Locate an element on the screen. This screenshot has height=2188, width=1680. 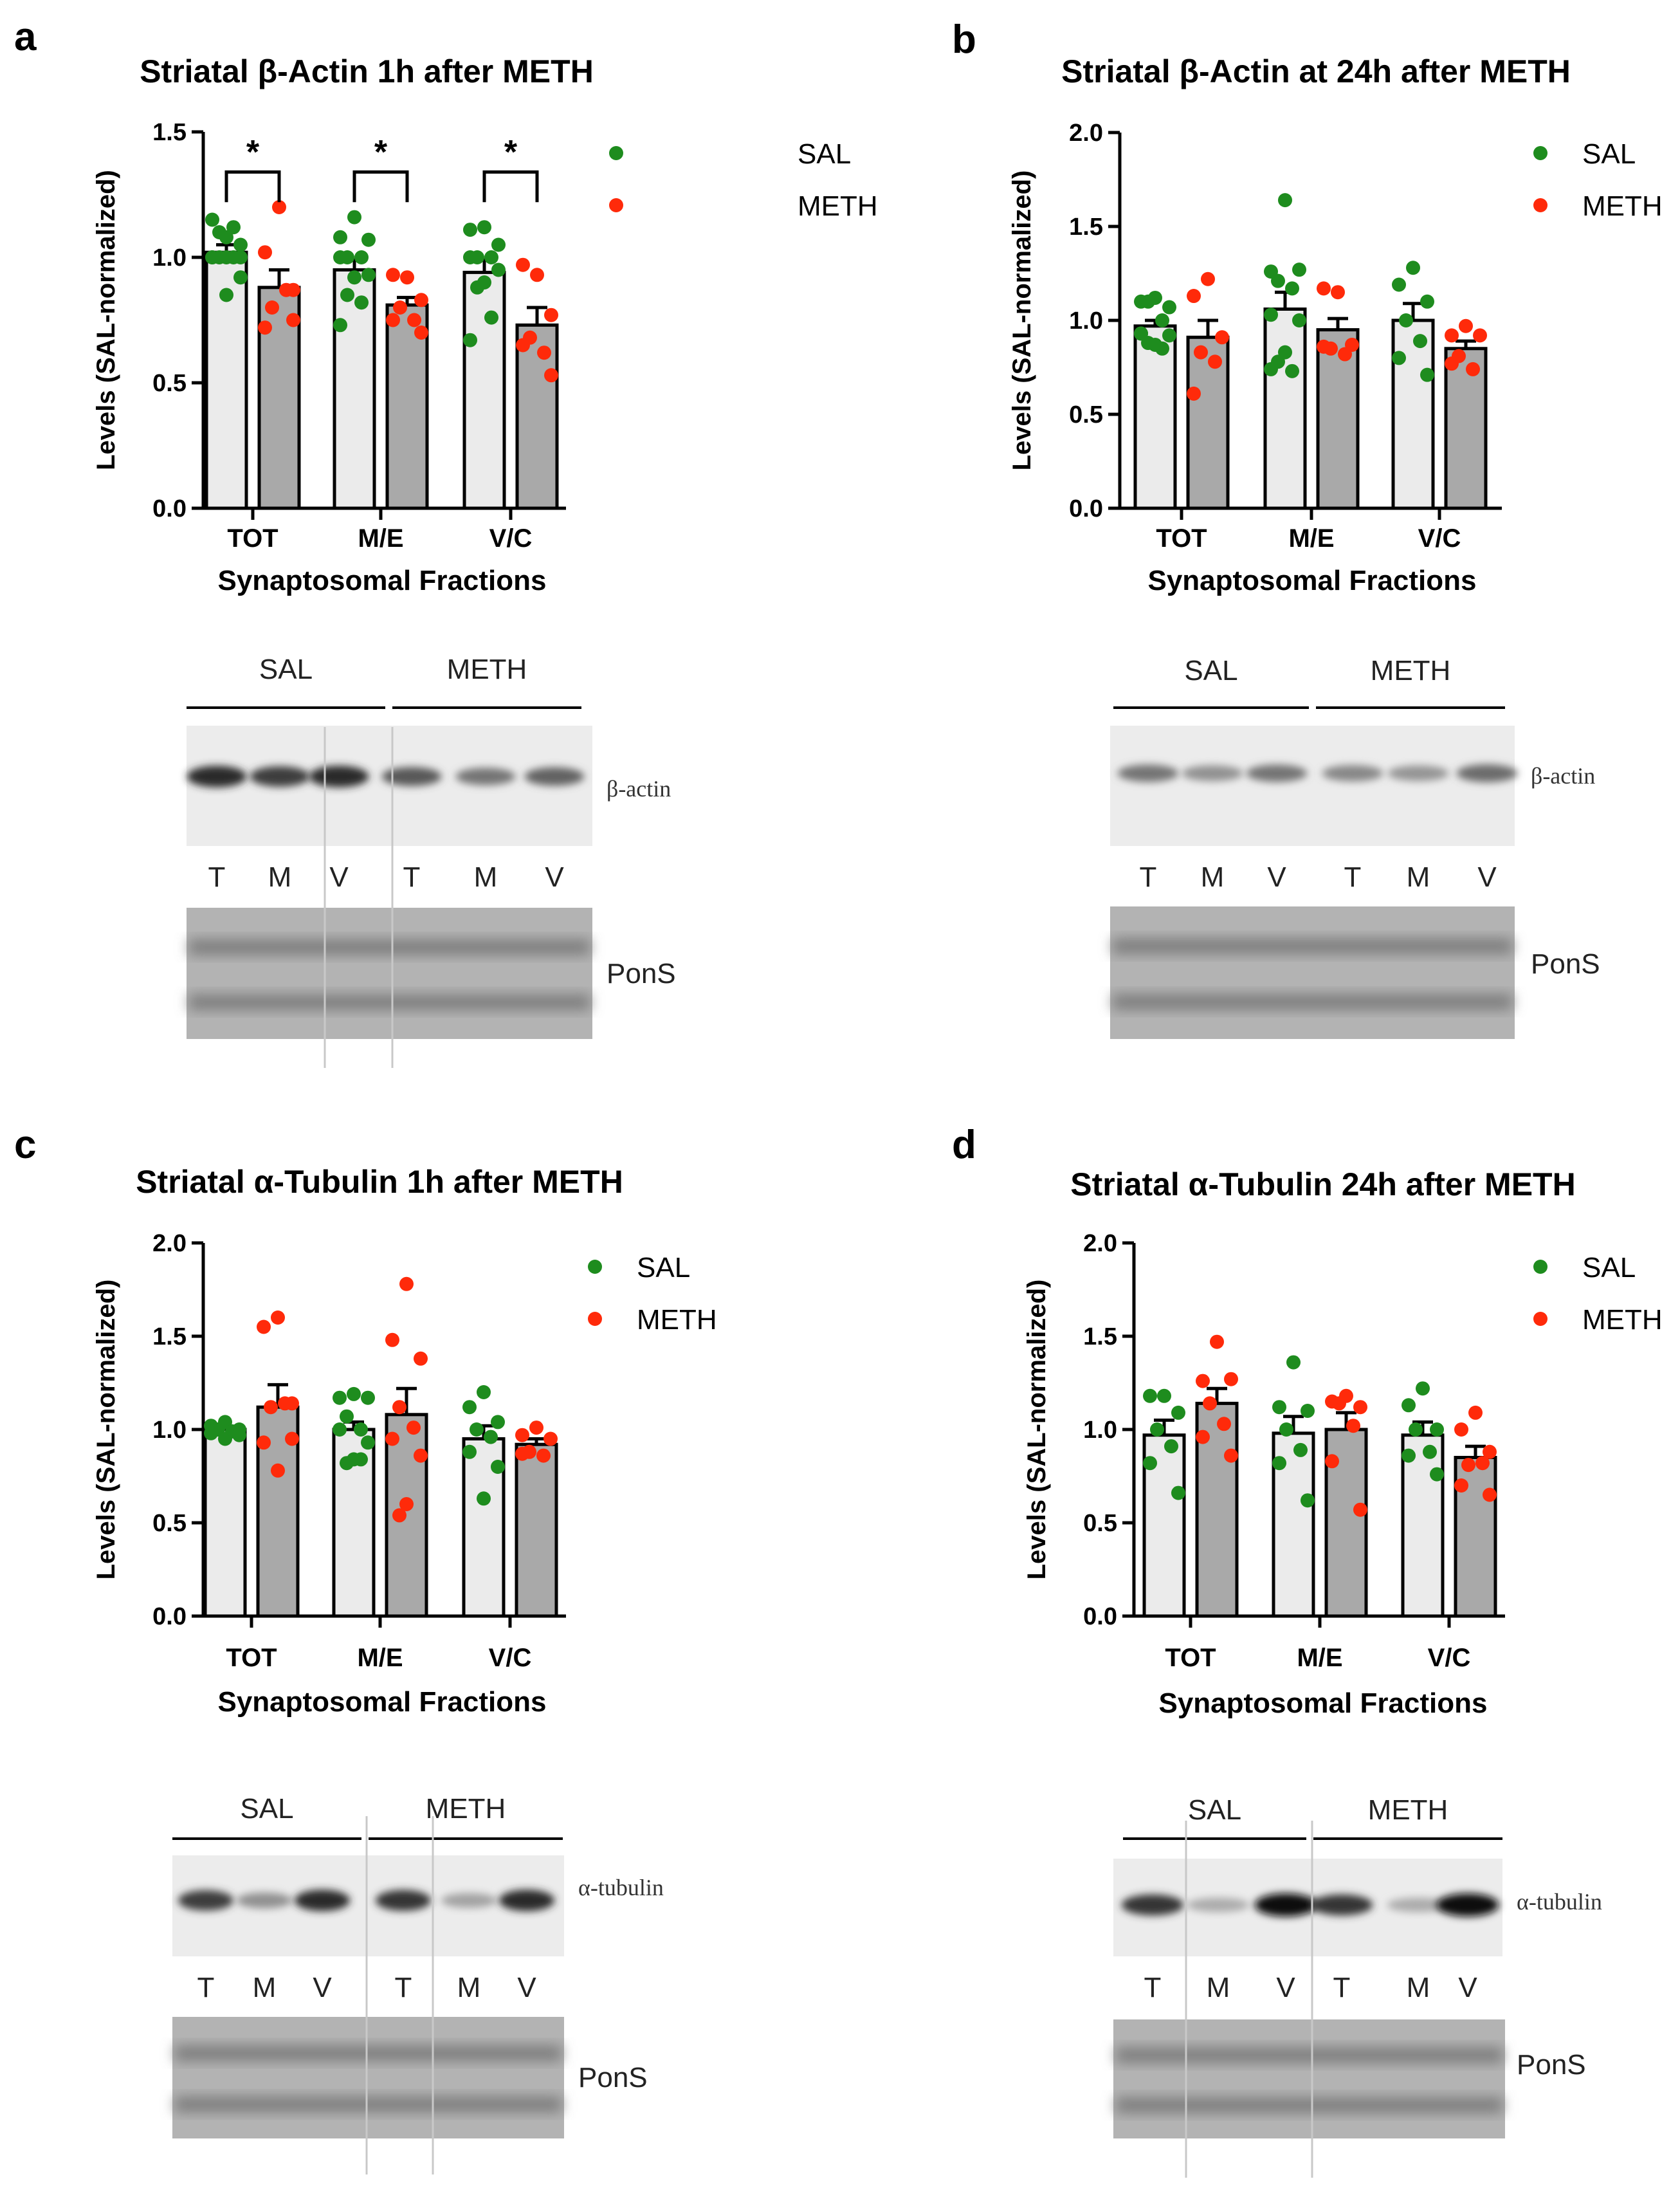
pons-band is located at coordinates (1309, 2055).